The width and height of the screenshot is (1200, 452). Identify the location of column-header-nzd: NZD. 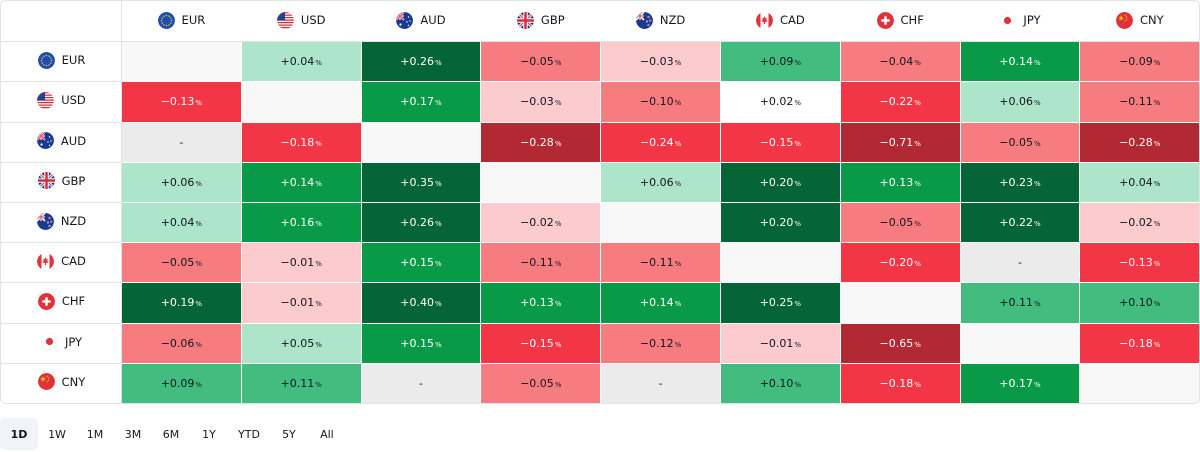
(660, 22).